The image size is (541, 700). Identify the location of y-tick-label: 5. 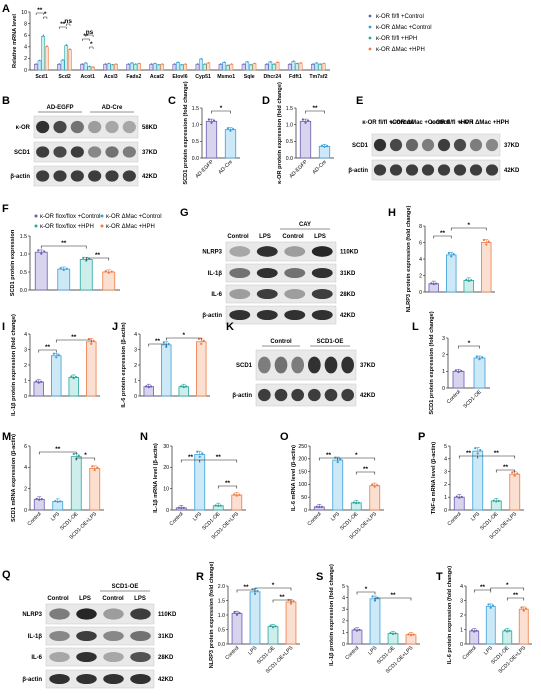
(445, 447).